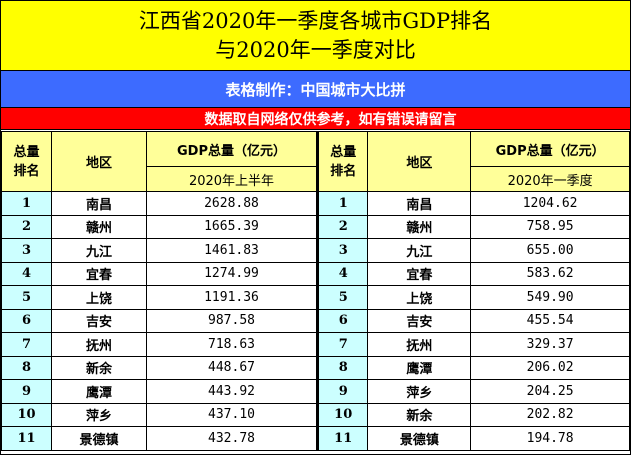  I want to click on table-row: 11 景德镇 432.78, so click(159, 438).